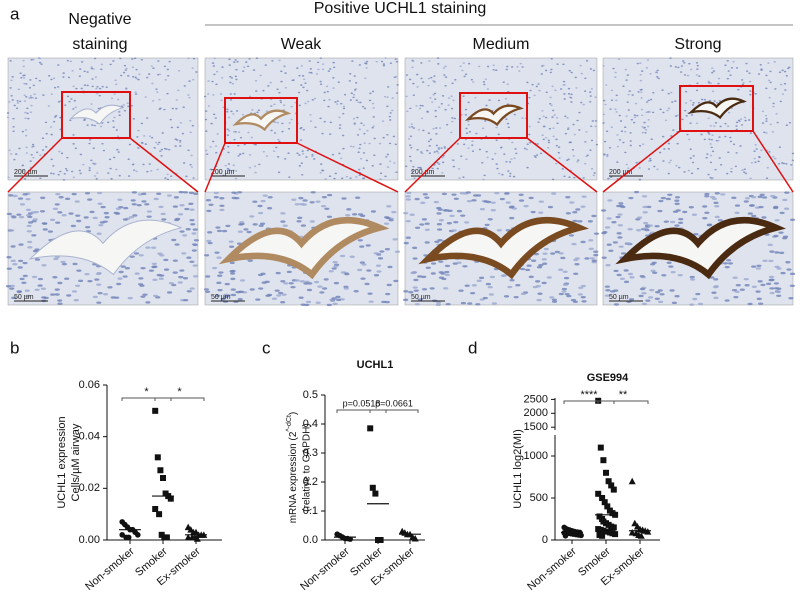 The height and width of the screenshot is (606, 800). What do you see at coordinates (641, 161) in the screenshot?
I see `zoom-line` at bounding box center [641, 161].